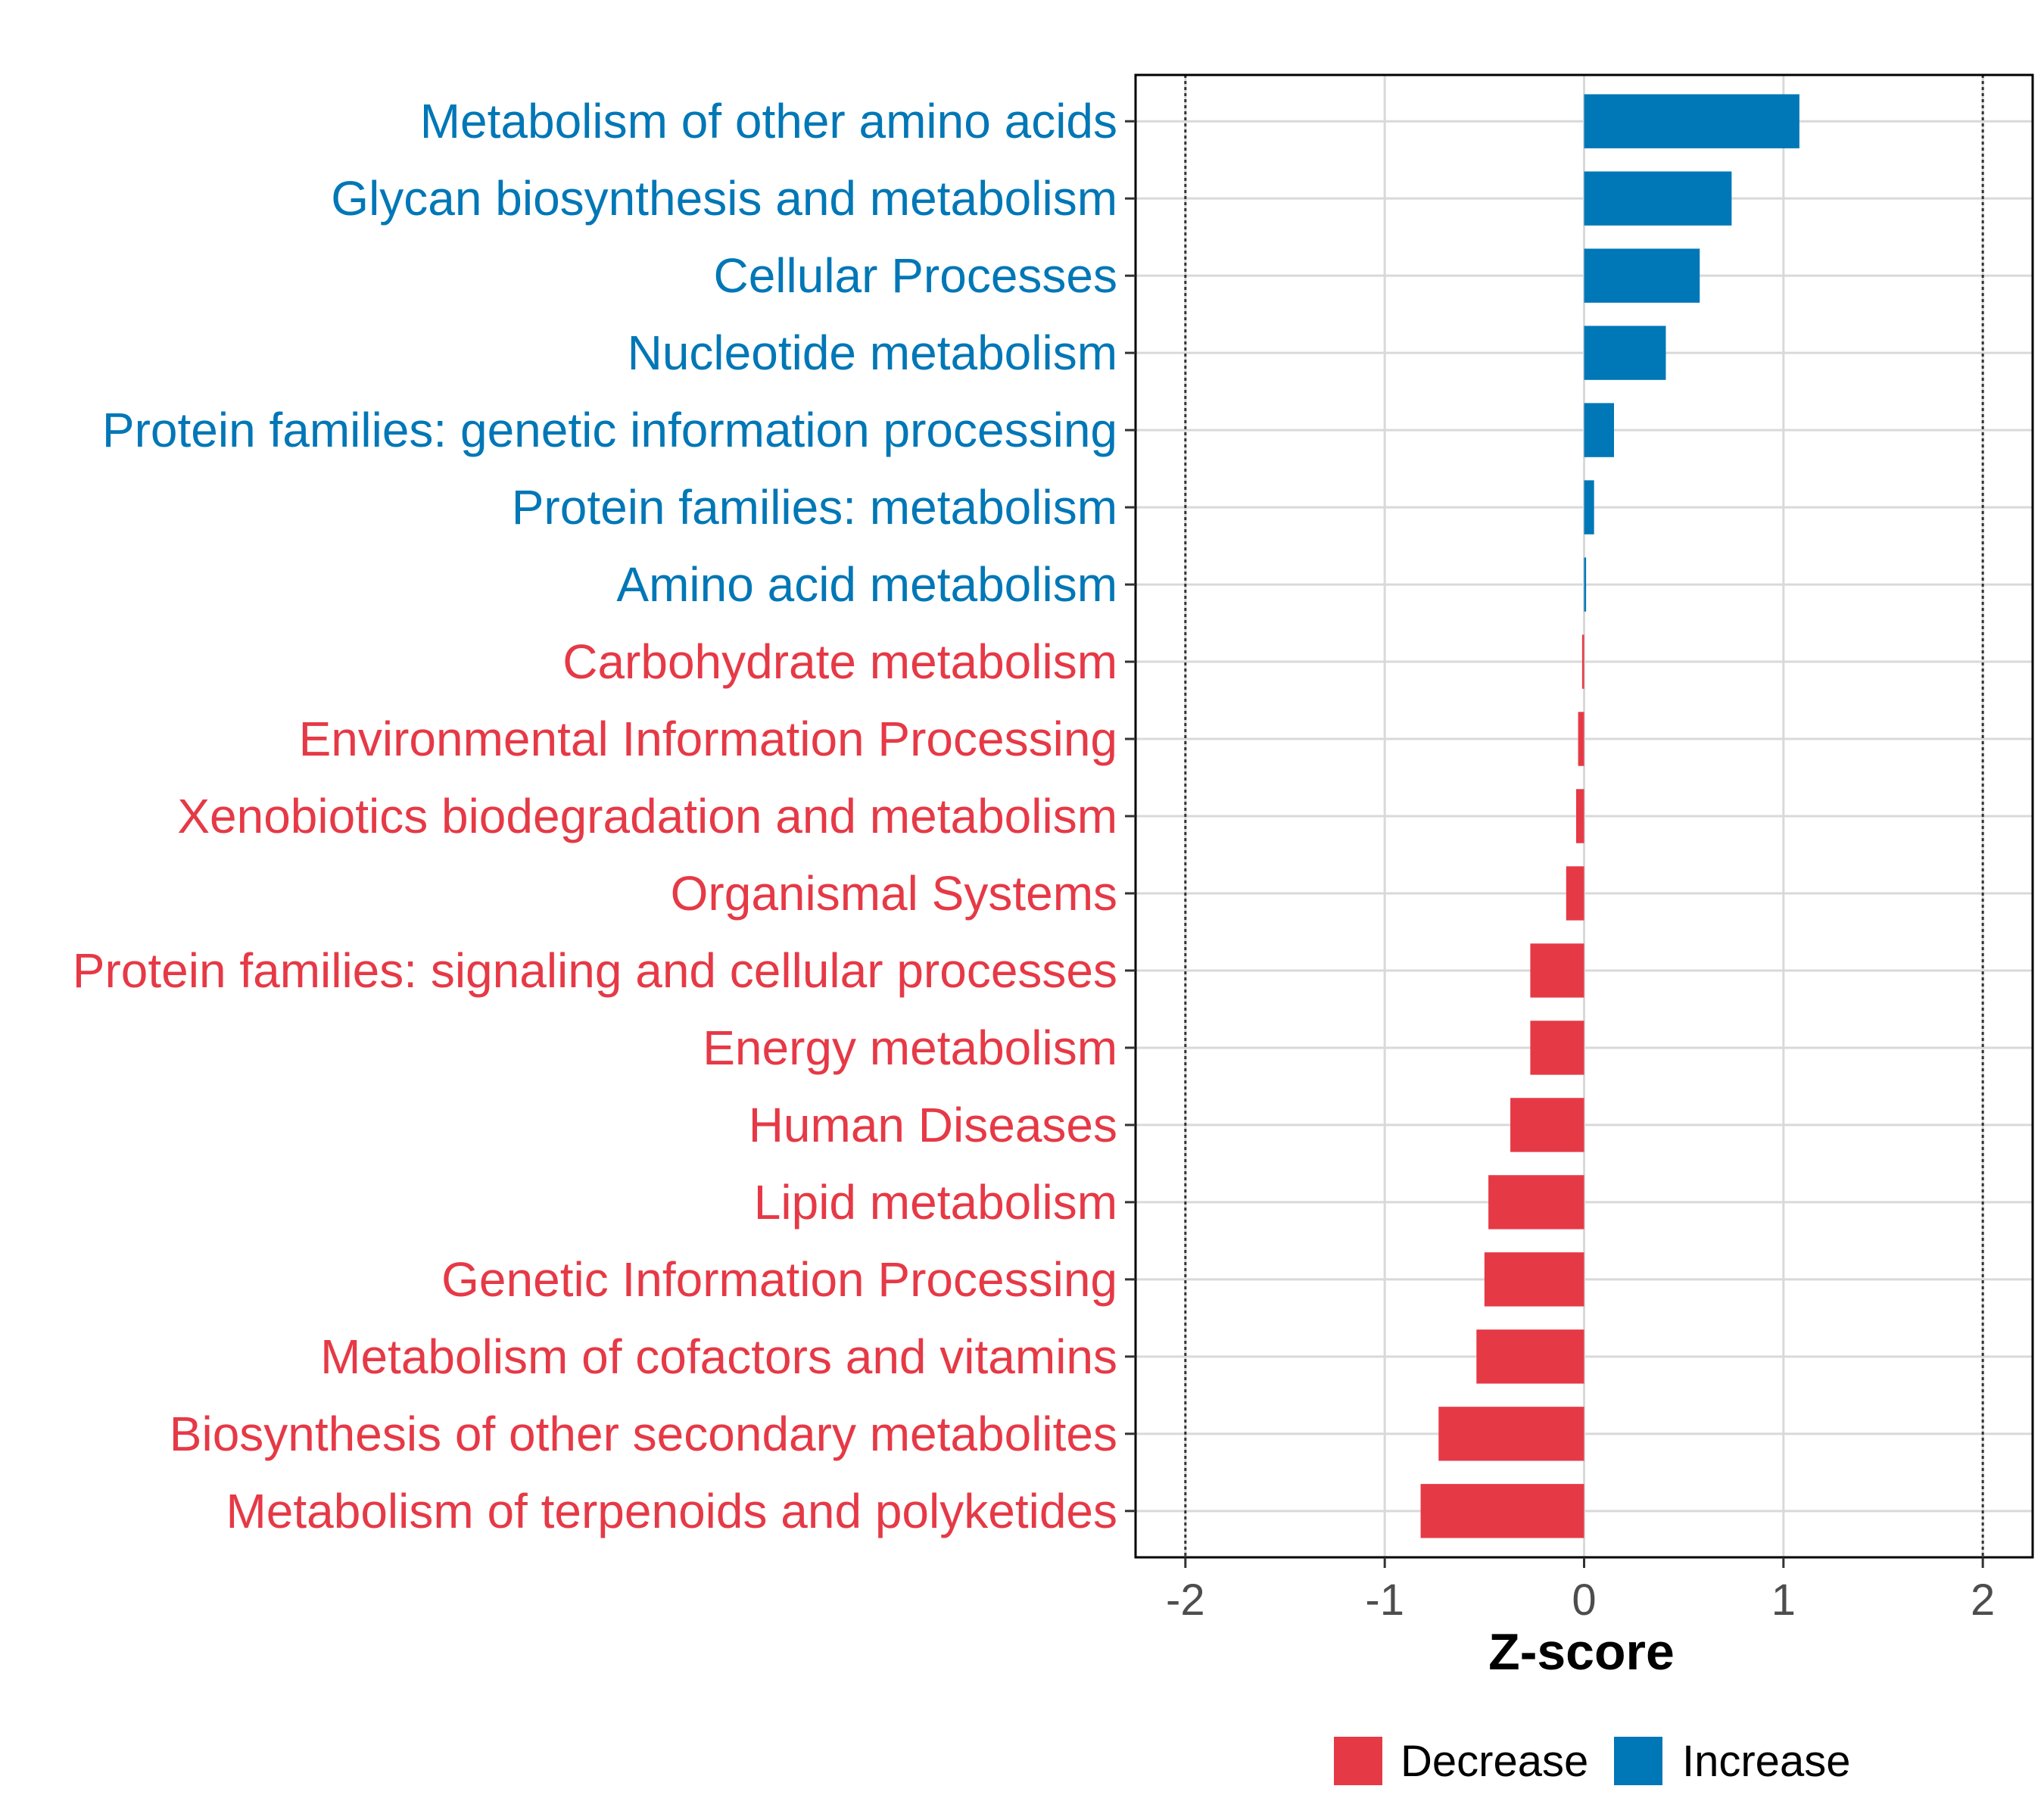 Image resolution: width=2044 pixels, height=1817 pixels. What do you see at coordinates (718, 1356) in the screenshot?
I see `category-label: Metabolism of cofactors and vitamins` at bounding box center [718, 1356].